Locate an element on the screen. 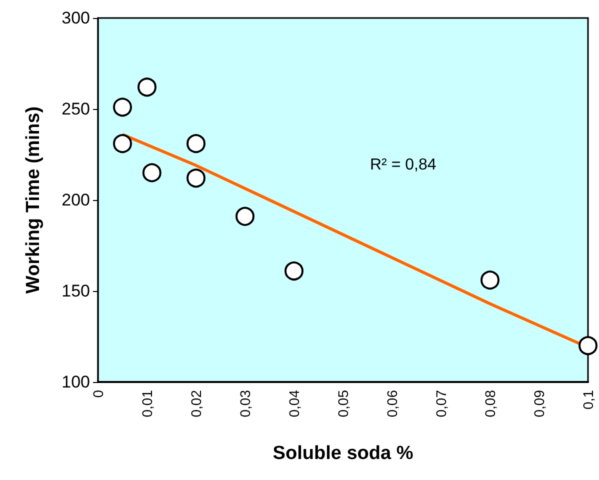  x-tick-label: 0,05 is located at coordinates (343, 404).